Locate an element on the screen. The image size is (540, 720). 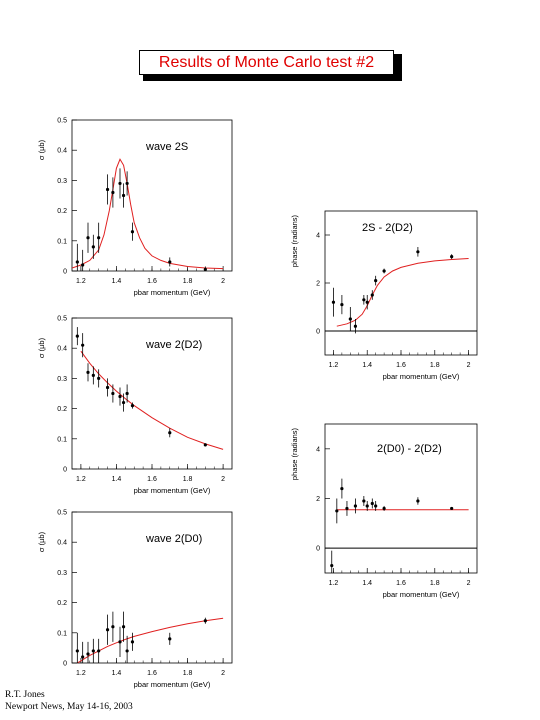
plot-annotation: 2(D0) - 2(D2) is located at coordinates (409, 449).